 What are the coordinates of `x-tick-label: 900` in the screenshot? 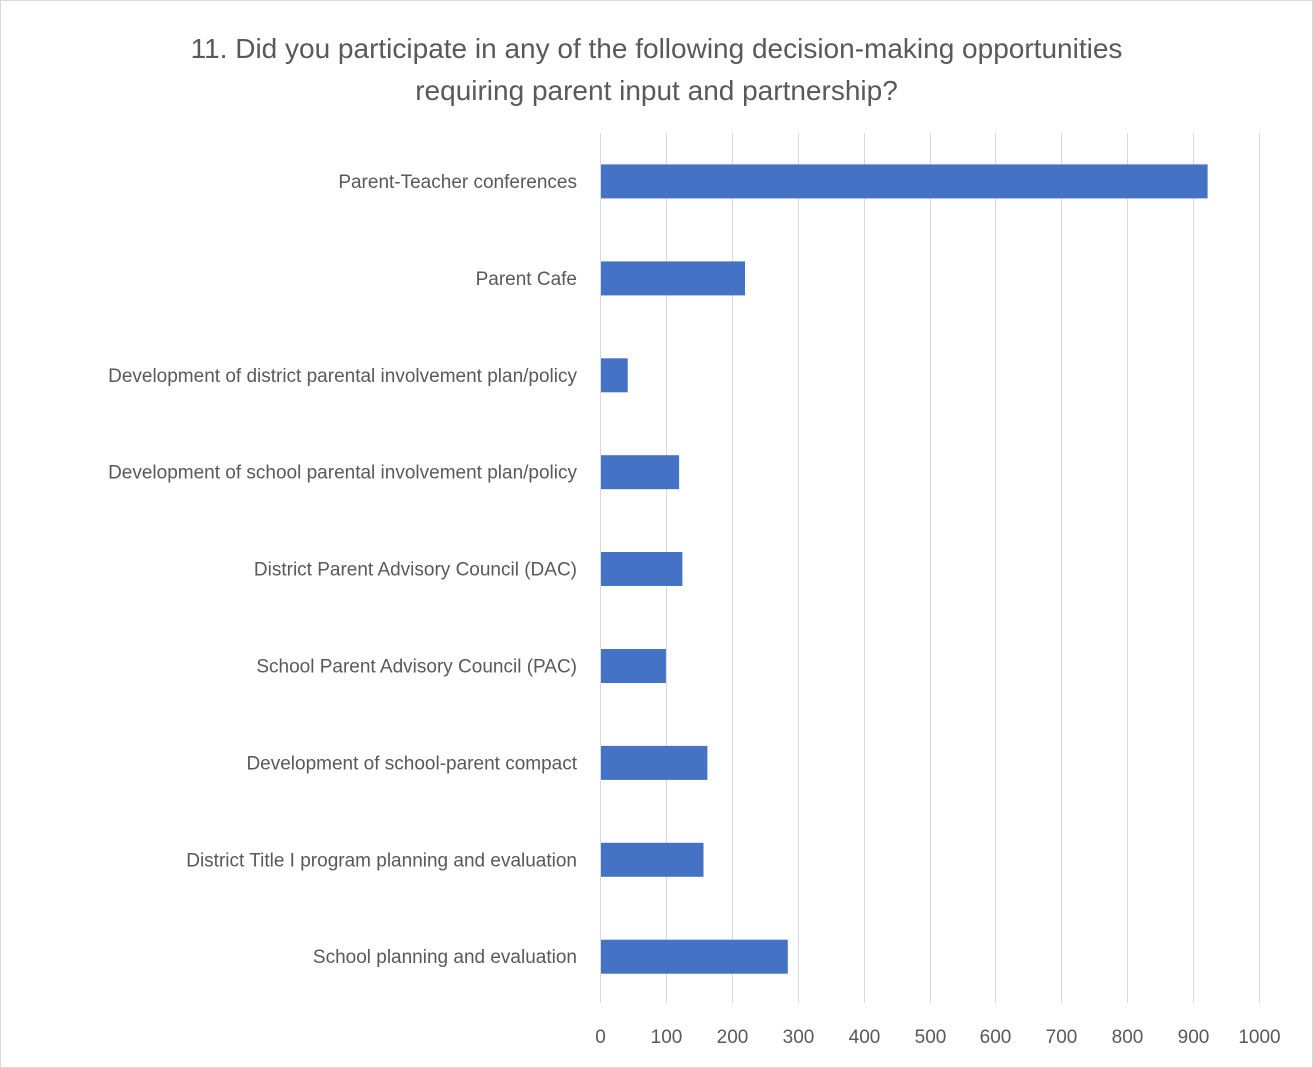 It's located at (1194, 1037).